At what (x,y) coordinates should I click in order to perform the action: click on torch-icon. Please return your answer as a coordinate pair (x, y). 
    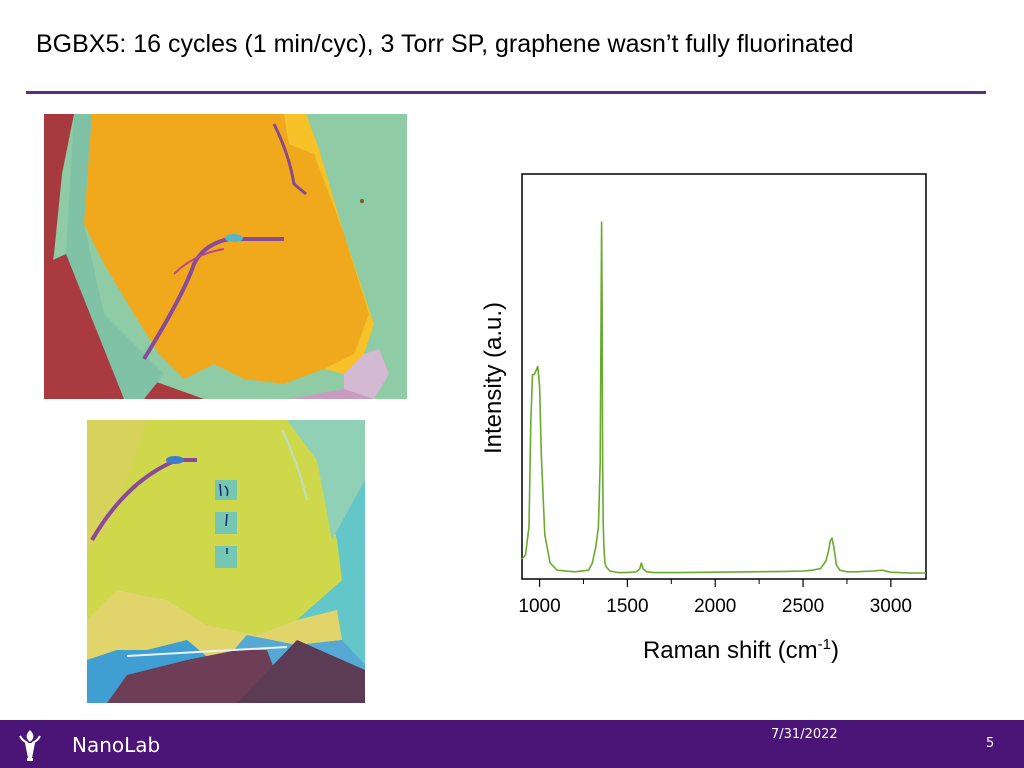
    Looking at the image, I should click on (30, 745).